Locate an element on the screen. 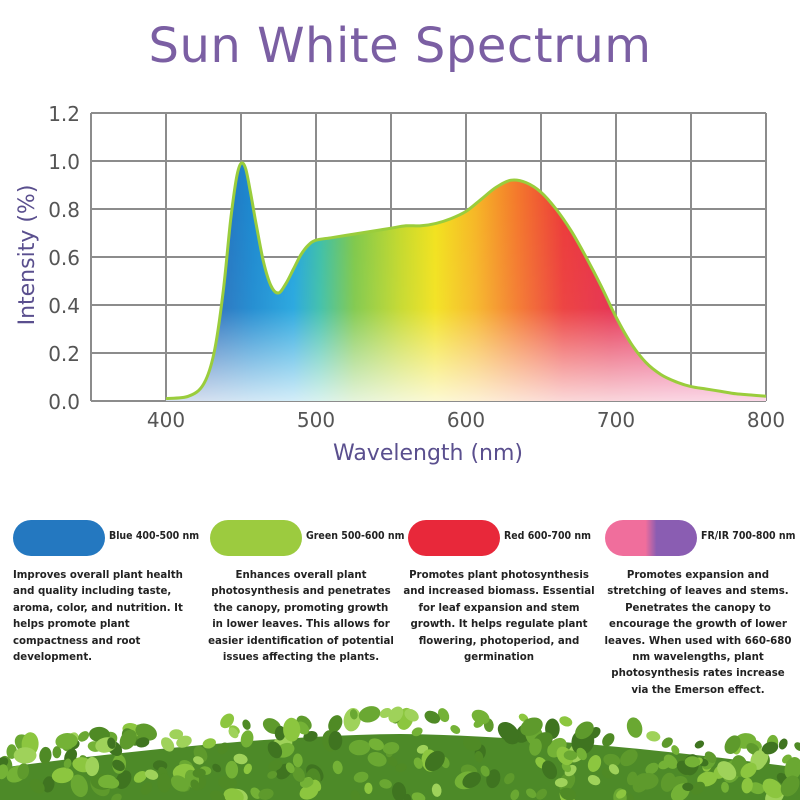 The height and width of the screenshot is (800, 800). y-tick-label: 0.6 is located at coordinates (64, 258).